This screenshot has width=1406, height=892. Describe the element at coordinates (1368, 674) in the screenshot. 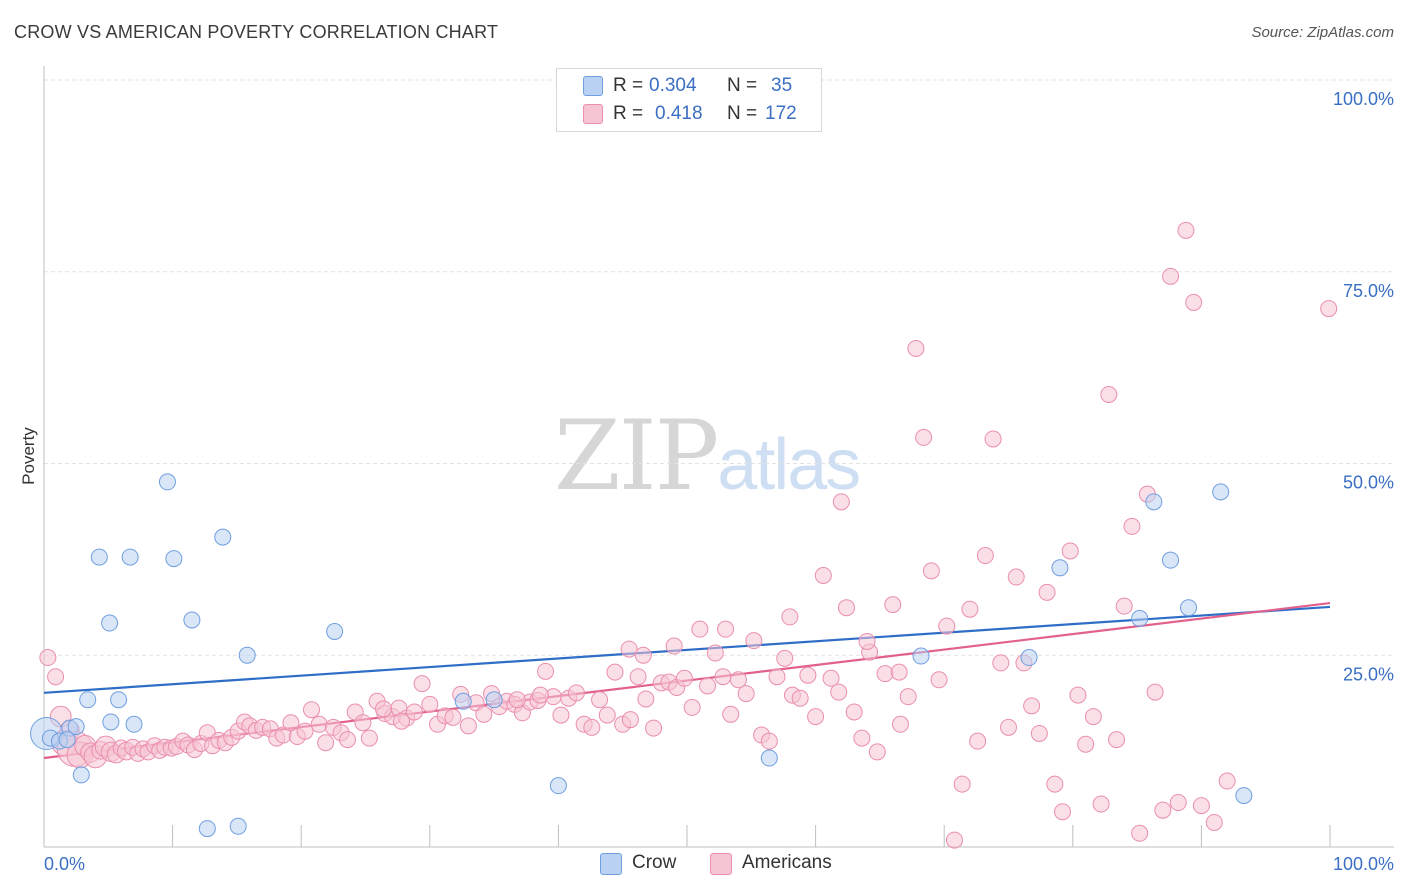

I see `y-tick-label-25: 25.0%` at that location.